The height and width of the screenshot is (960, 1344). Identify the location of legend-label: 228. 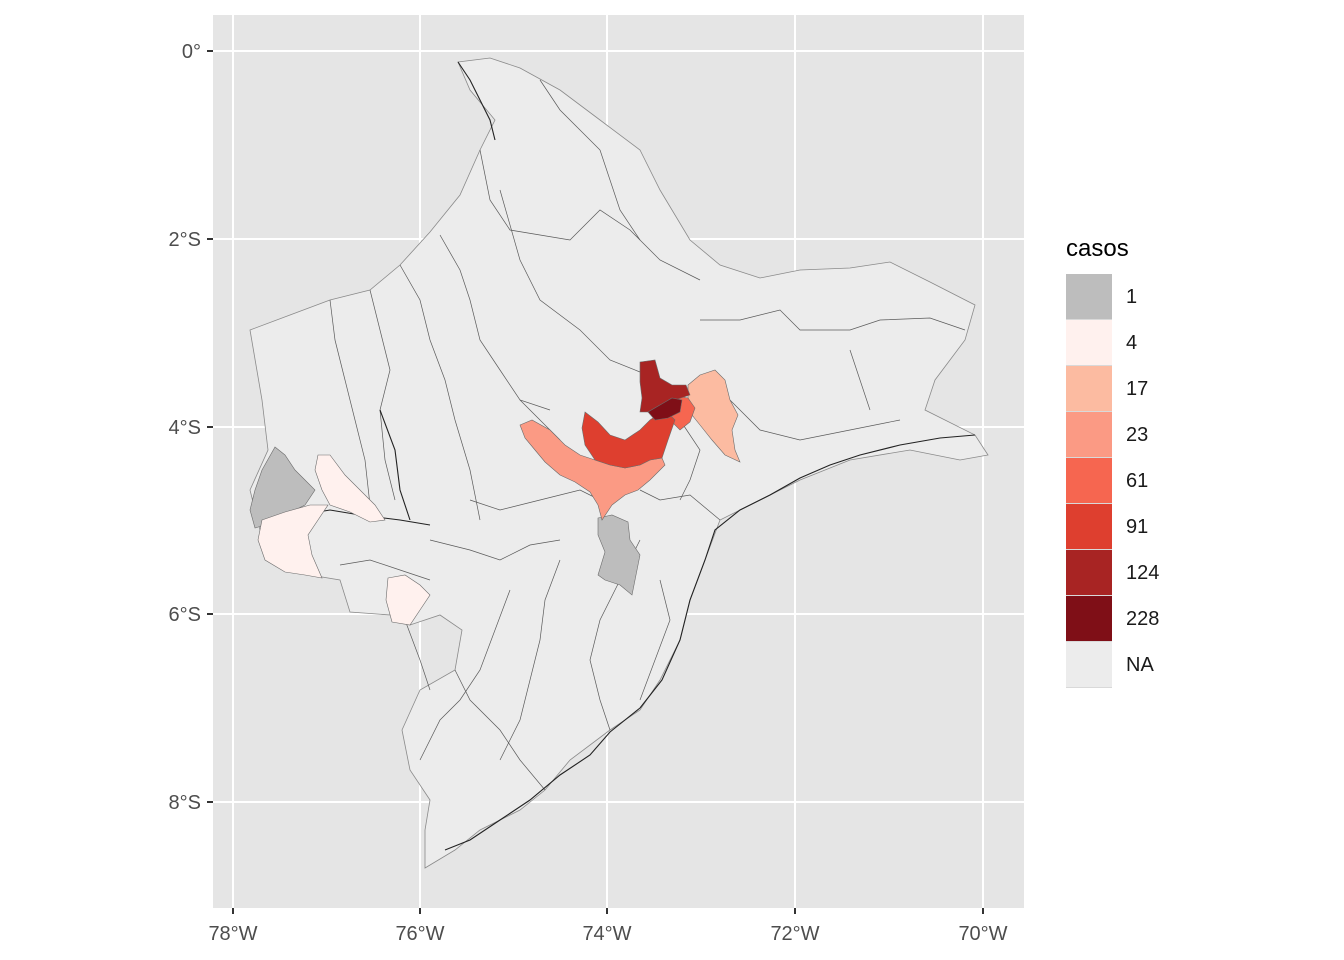
(1143, 618).